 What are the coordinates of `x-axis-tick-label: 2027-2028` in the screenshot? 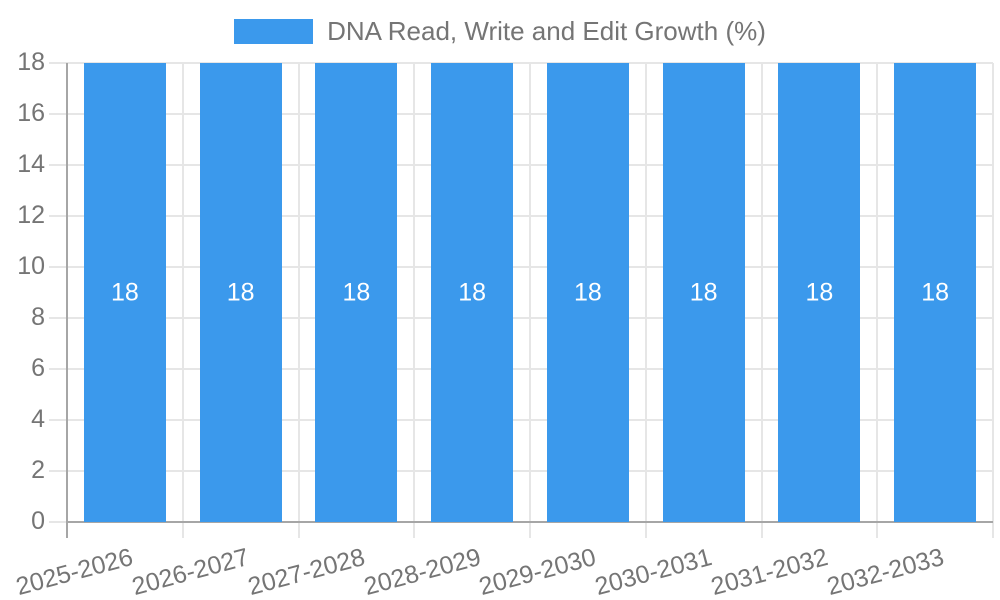 It's located at (306, 571).